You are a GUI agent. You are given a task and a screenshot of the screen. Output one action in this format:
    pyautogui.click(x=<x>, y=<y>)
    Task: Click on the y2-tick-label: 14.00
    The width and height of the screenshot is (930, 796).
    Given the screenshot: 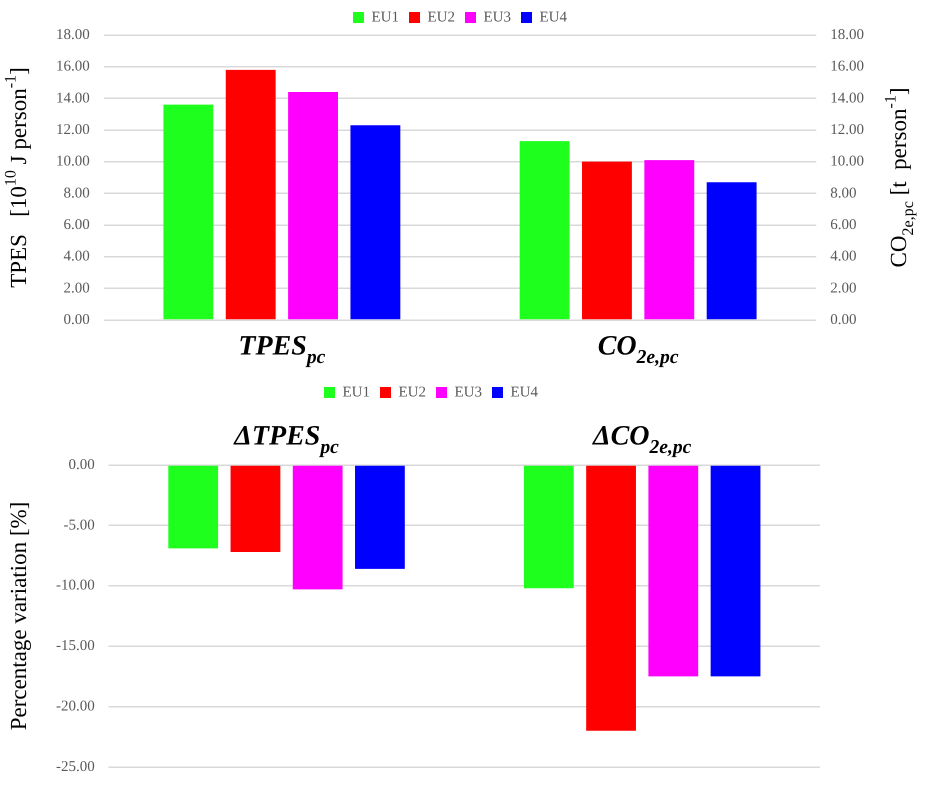 What is the action you would take?
    pyautogui.click(x=847, y=98)
    